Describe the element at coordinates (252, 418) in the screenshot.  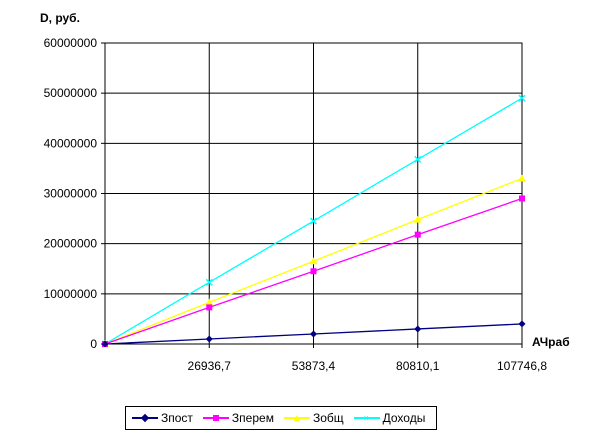
I see `legend-label: Зперем` at that location.